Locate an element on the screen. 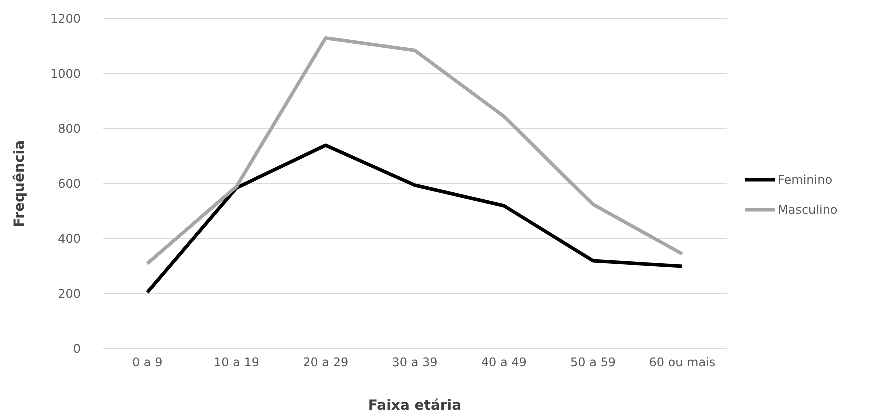 This screenshot has width=895, height=419. x-tick-label: 30 a 39 is located at coordinates (415, 363).